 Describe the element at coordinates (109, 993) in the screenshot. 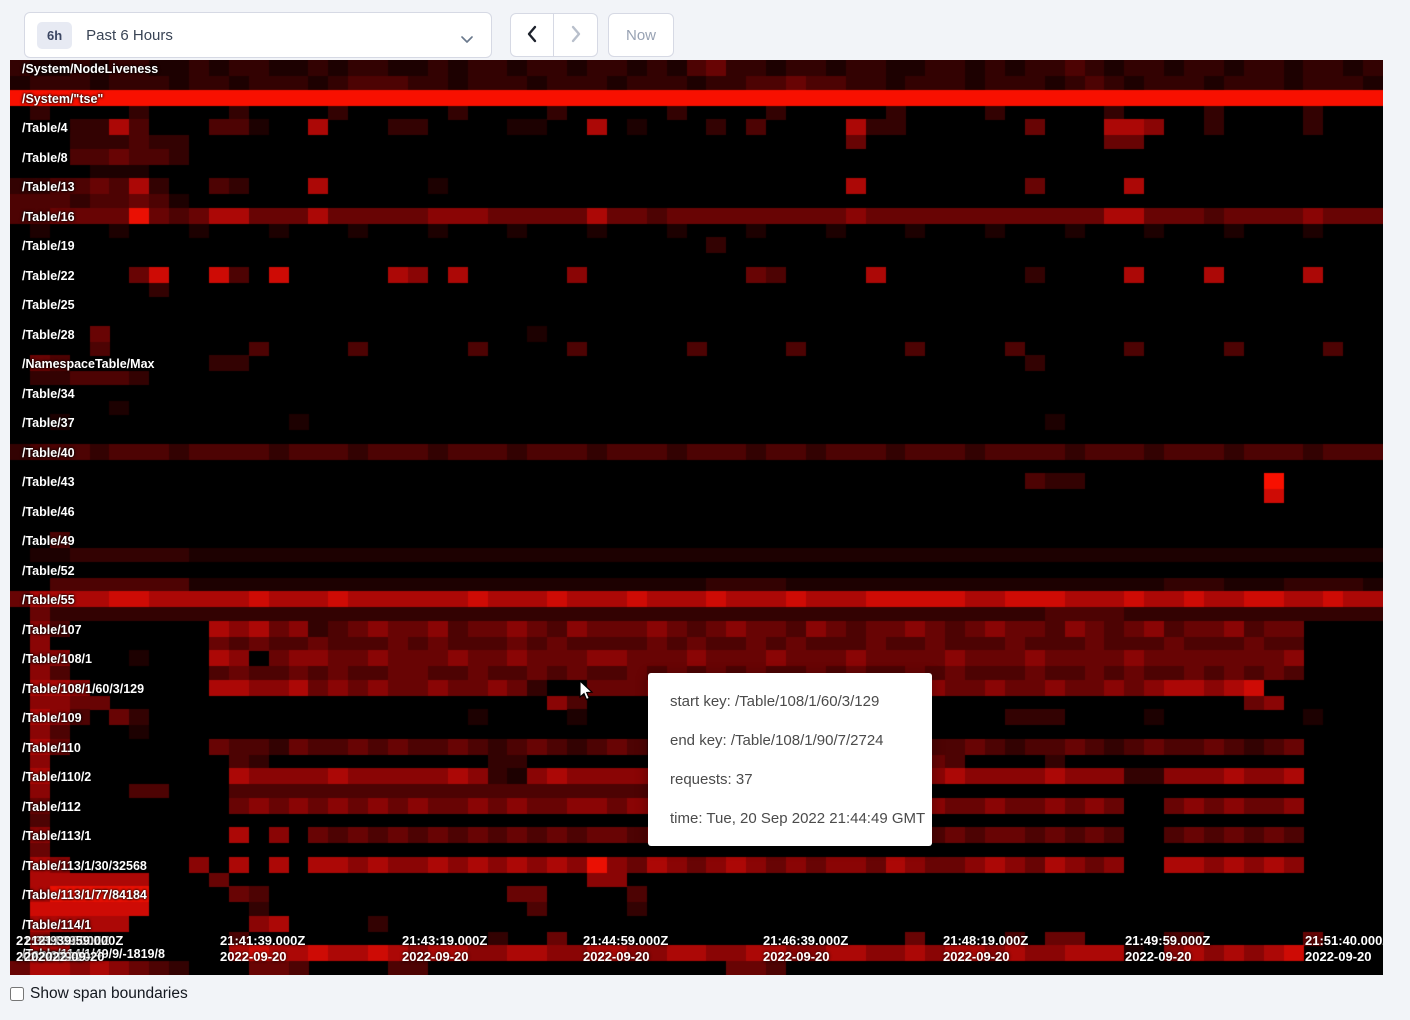

I see `show-span-boundaries-label: Show span boundaries` at that location.